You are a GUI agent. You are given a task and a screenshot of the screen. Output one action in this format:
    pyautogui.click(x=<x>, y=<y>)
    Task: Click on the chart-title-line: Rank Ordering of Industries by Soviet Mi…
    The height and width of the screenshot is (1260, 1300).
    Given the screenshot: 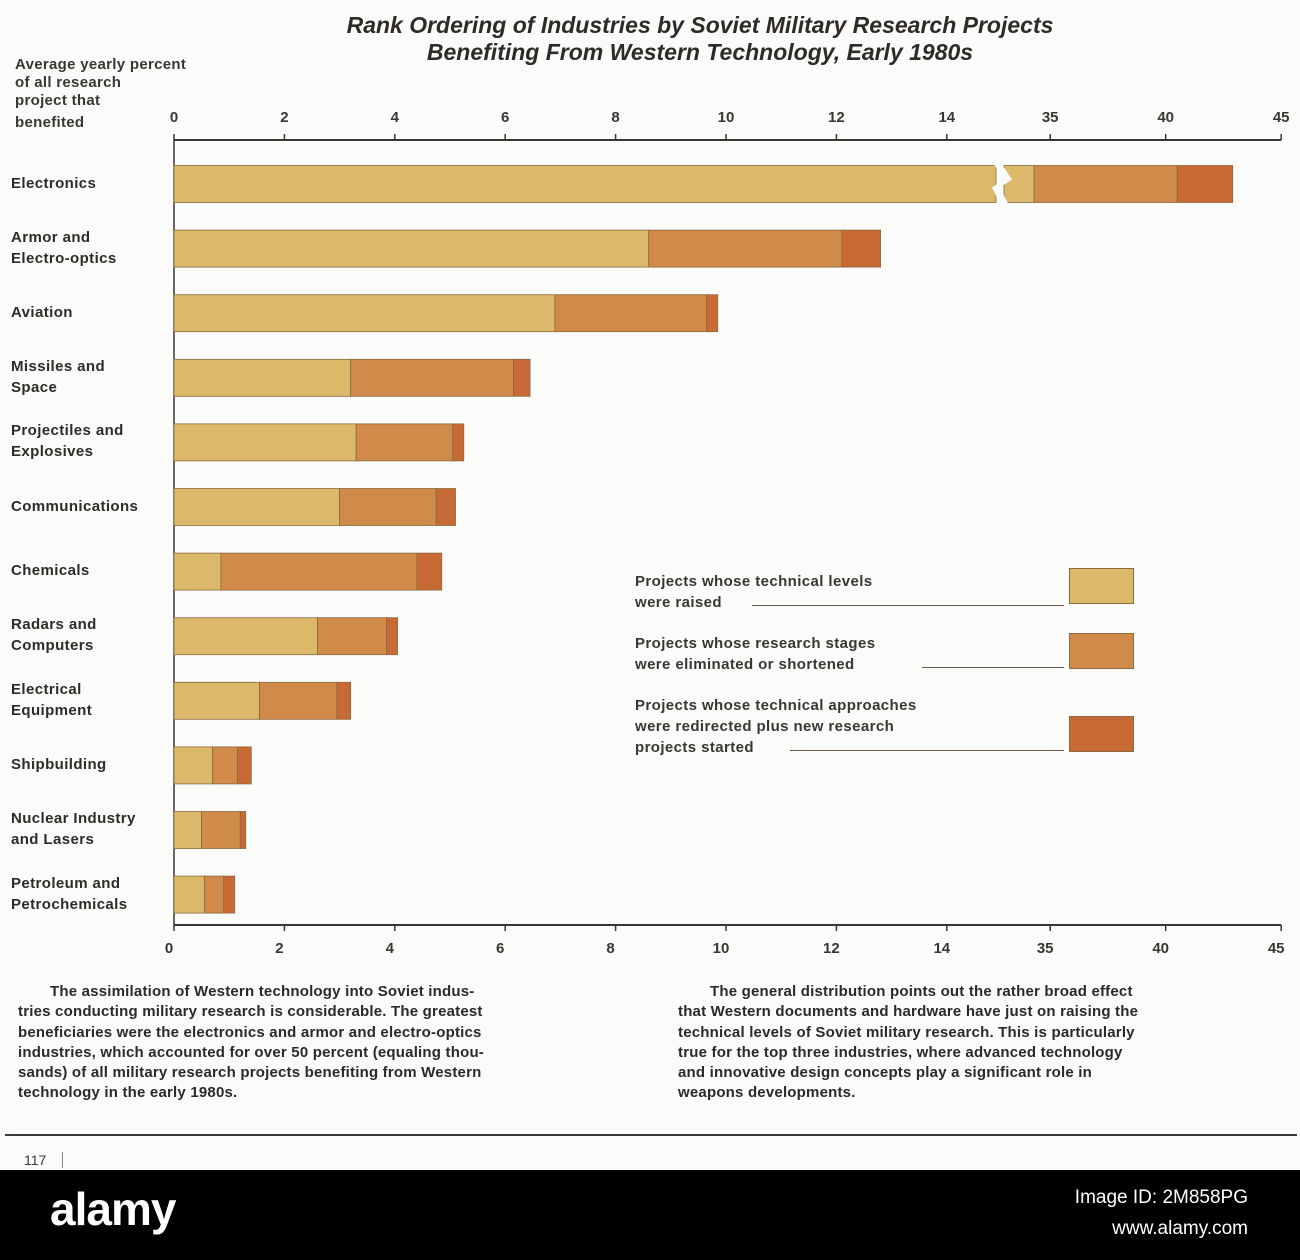 What is the action you would take?
    pyautogui.click(x=700, y=25)
    